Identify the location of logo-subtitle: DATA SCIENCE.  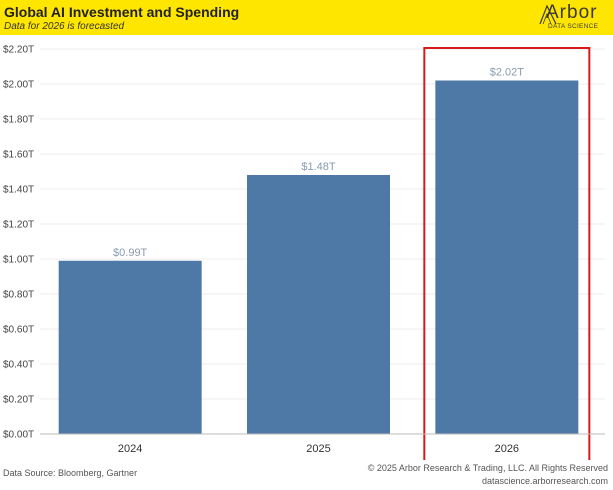
(573, 26).